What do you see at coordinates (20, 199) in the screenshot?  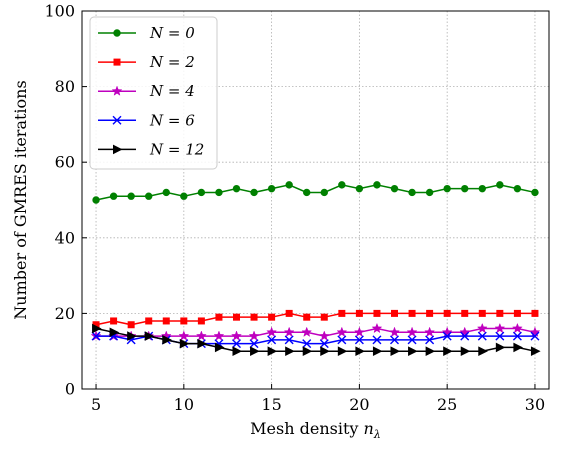 I see `y-axis-label: Number of GMRES iterations` at bounding box center [20, 199].